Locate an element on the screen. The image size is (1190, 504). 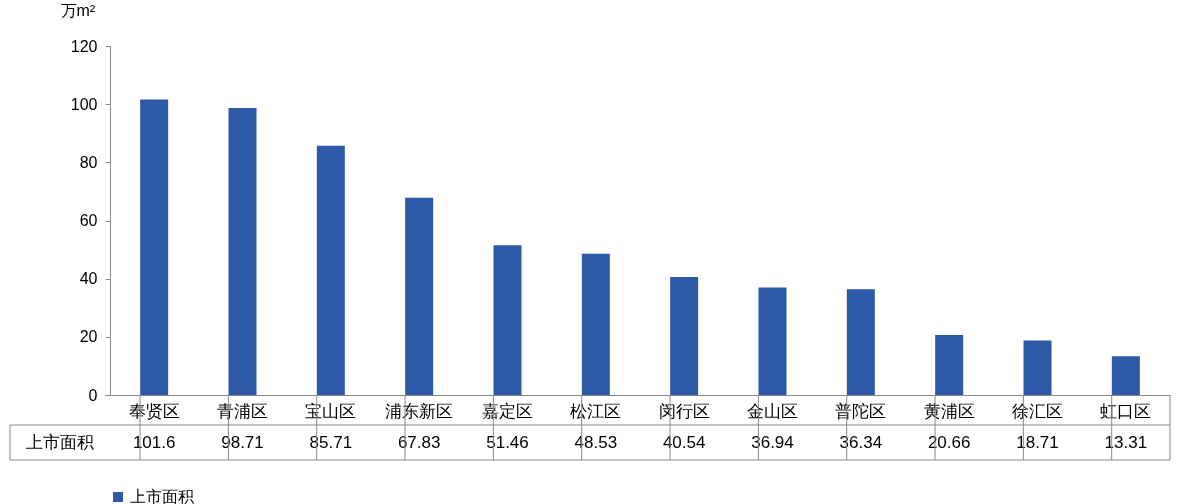
text: 上市面积 is located at coordinates (60, 442).